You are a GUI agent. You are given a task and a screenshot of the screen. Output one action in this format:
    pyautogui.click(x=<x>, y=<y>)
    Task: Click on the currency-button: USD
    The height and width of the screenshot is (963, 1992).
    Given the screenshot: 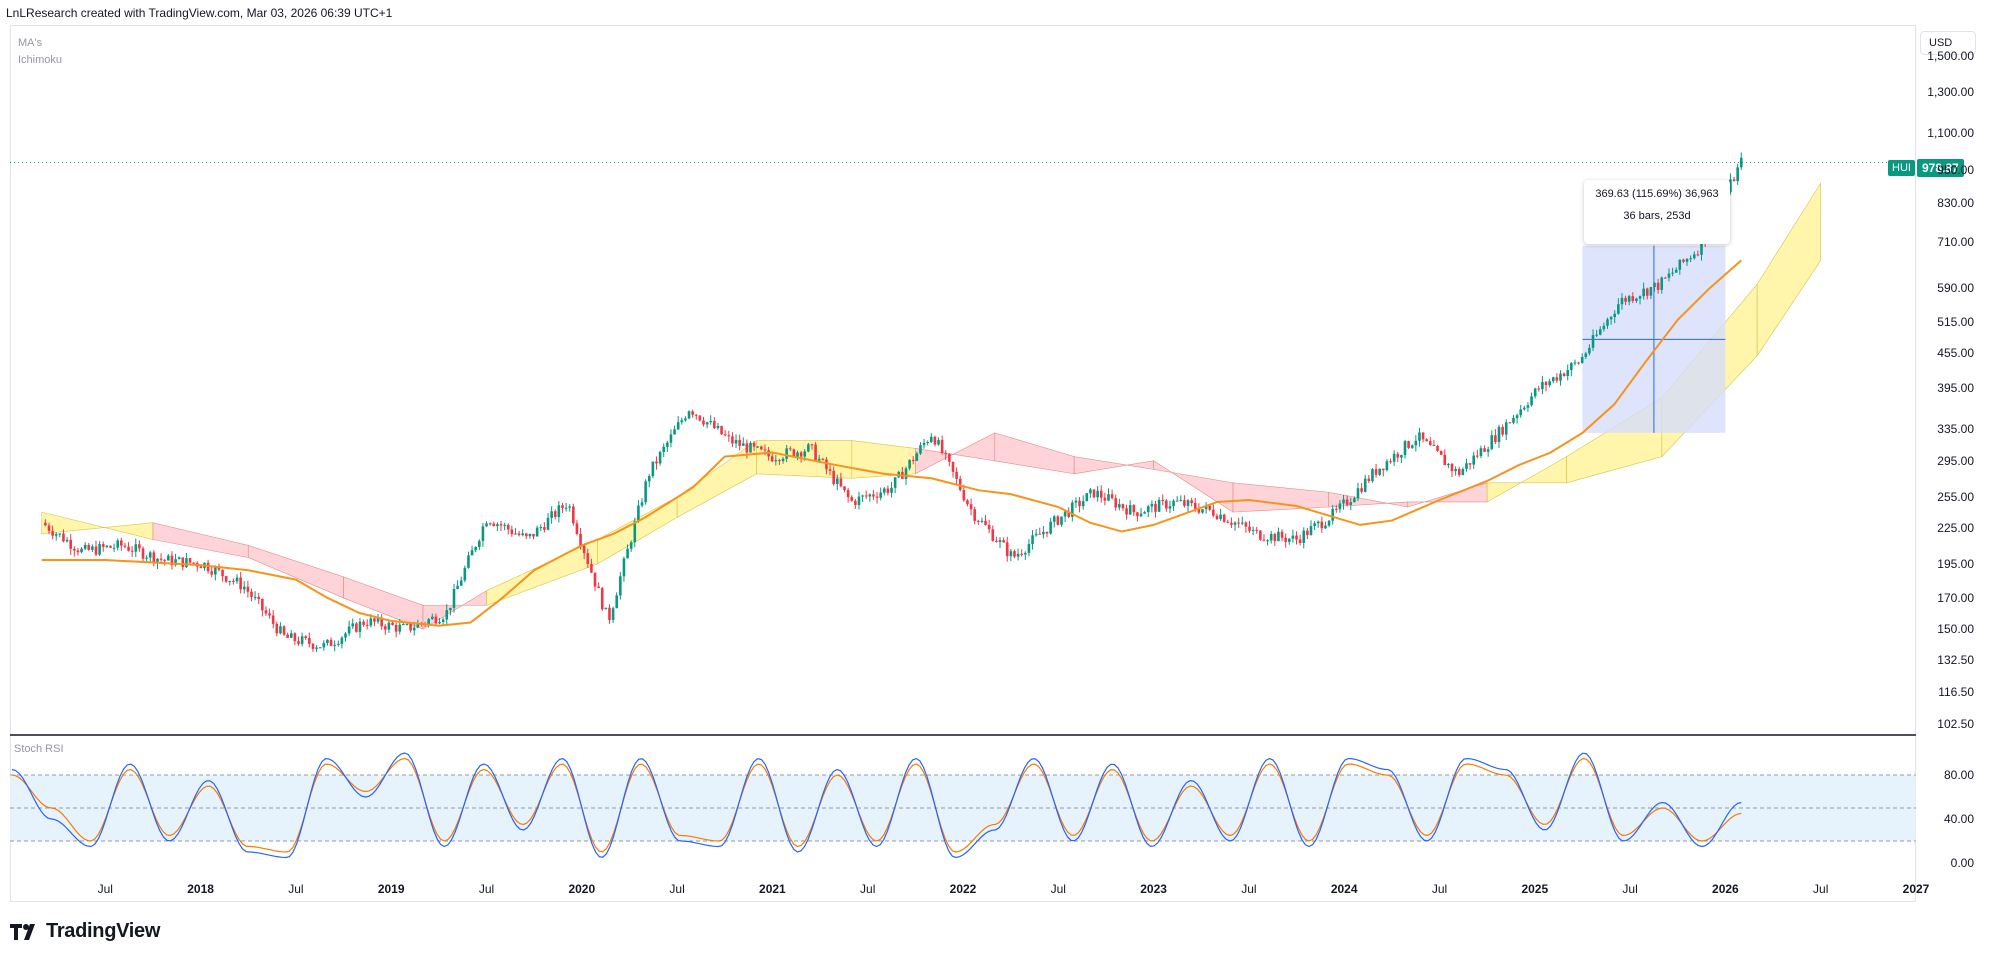 What is the action you would take?
    pyautogui.click(x=1948, y=43)
    